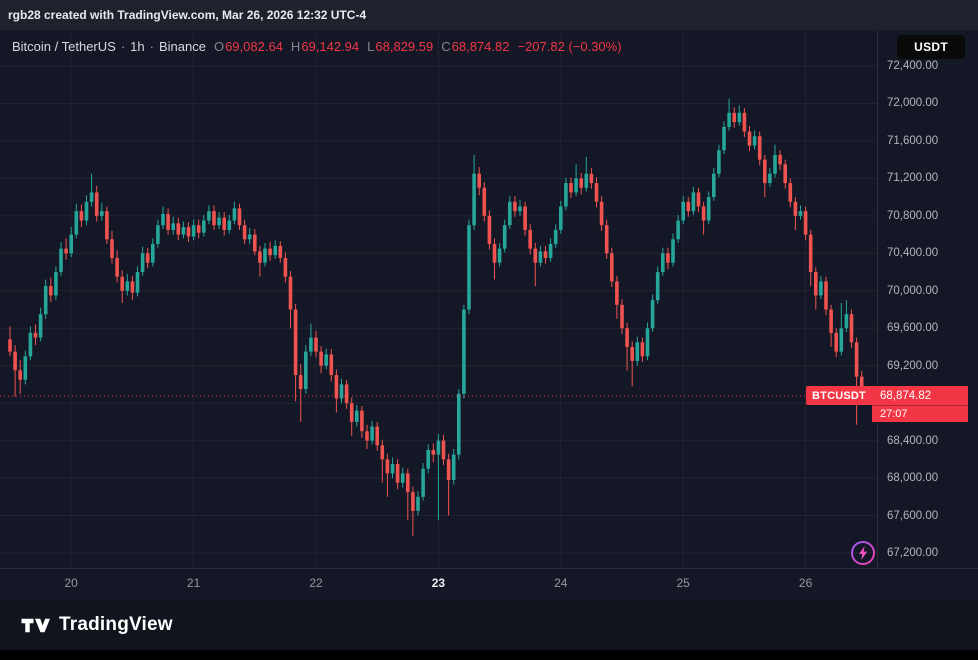 The width and height of the screenshot is (978, 660). Describe the element at coordinates (71, 583) in the screenshot. I see `time-axis-label: 20` at that location.